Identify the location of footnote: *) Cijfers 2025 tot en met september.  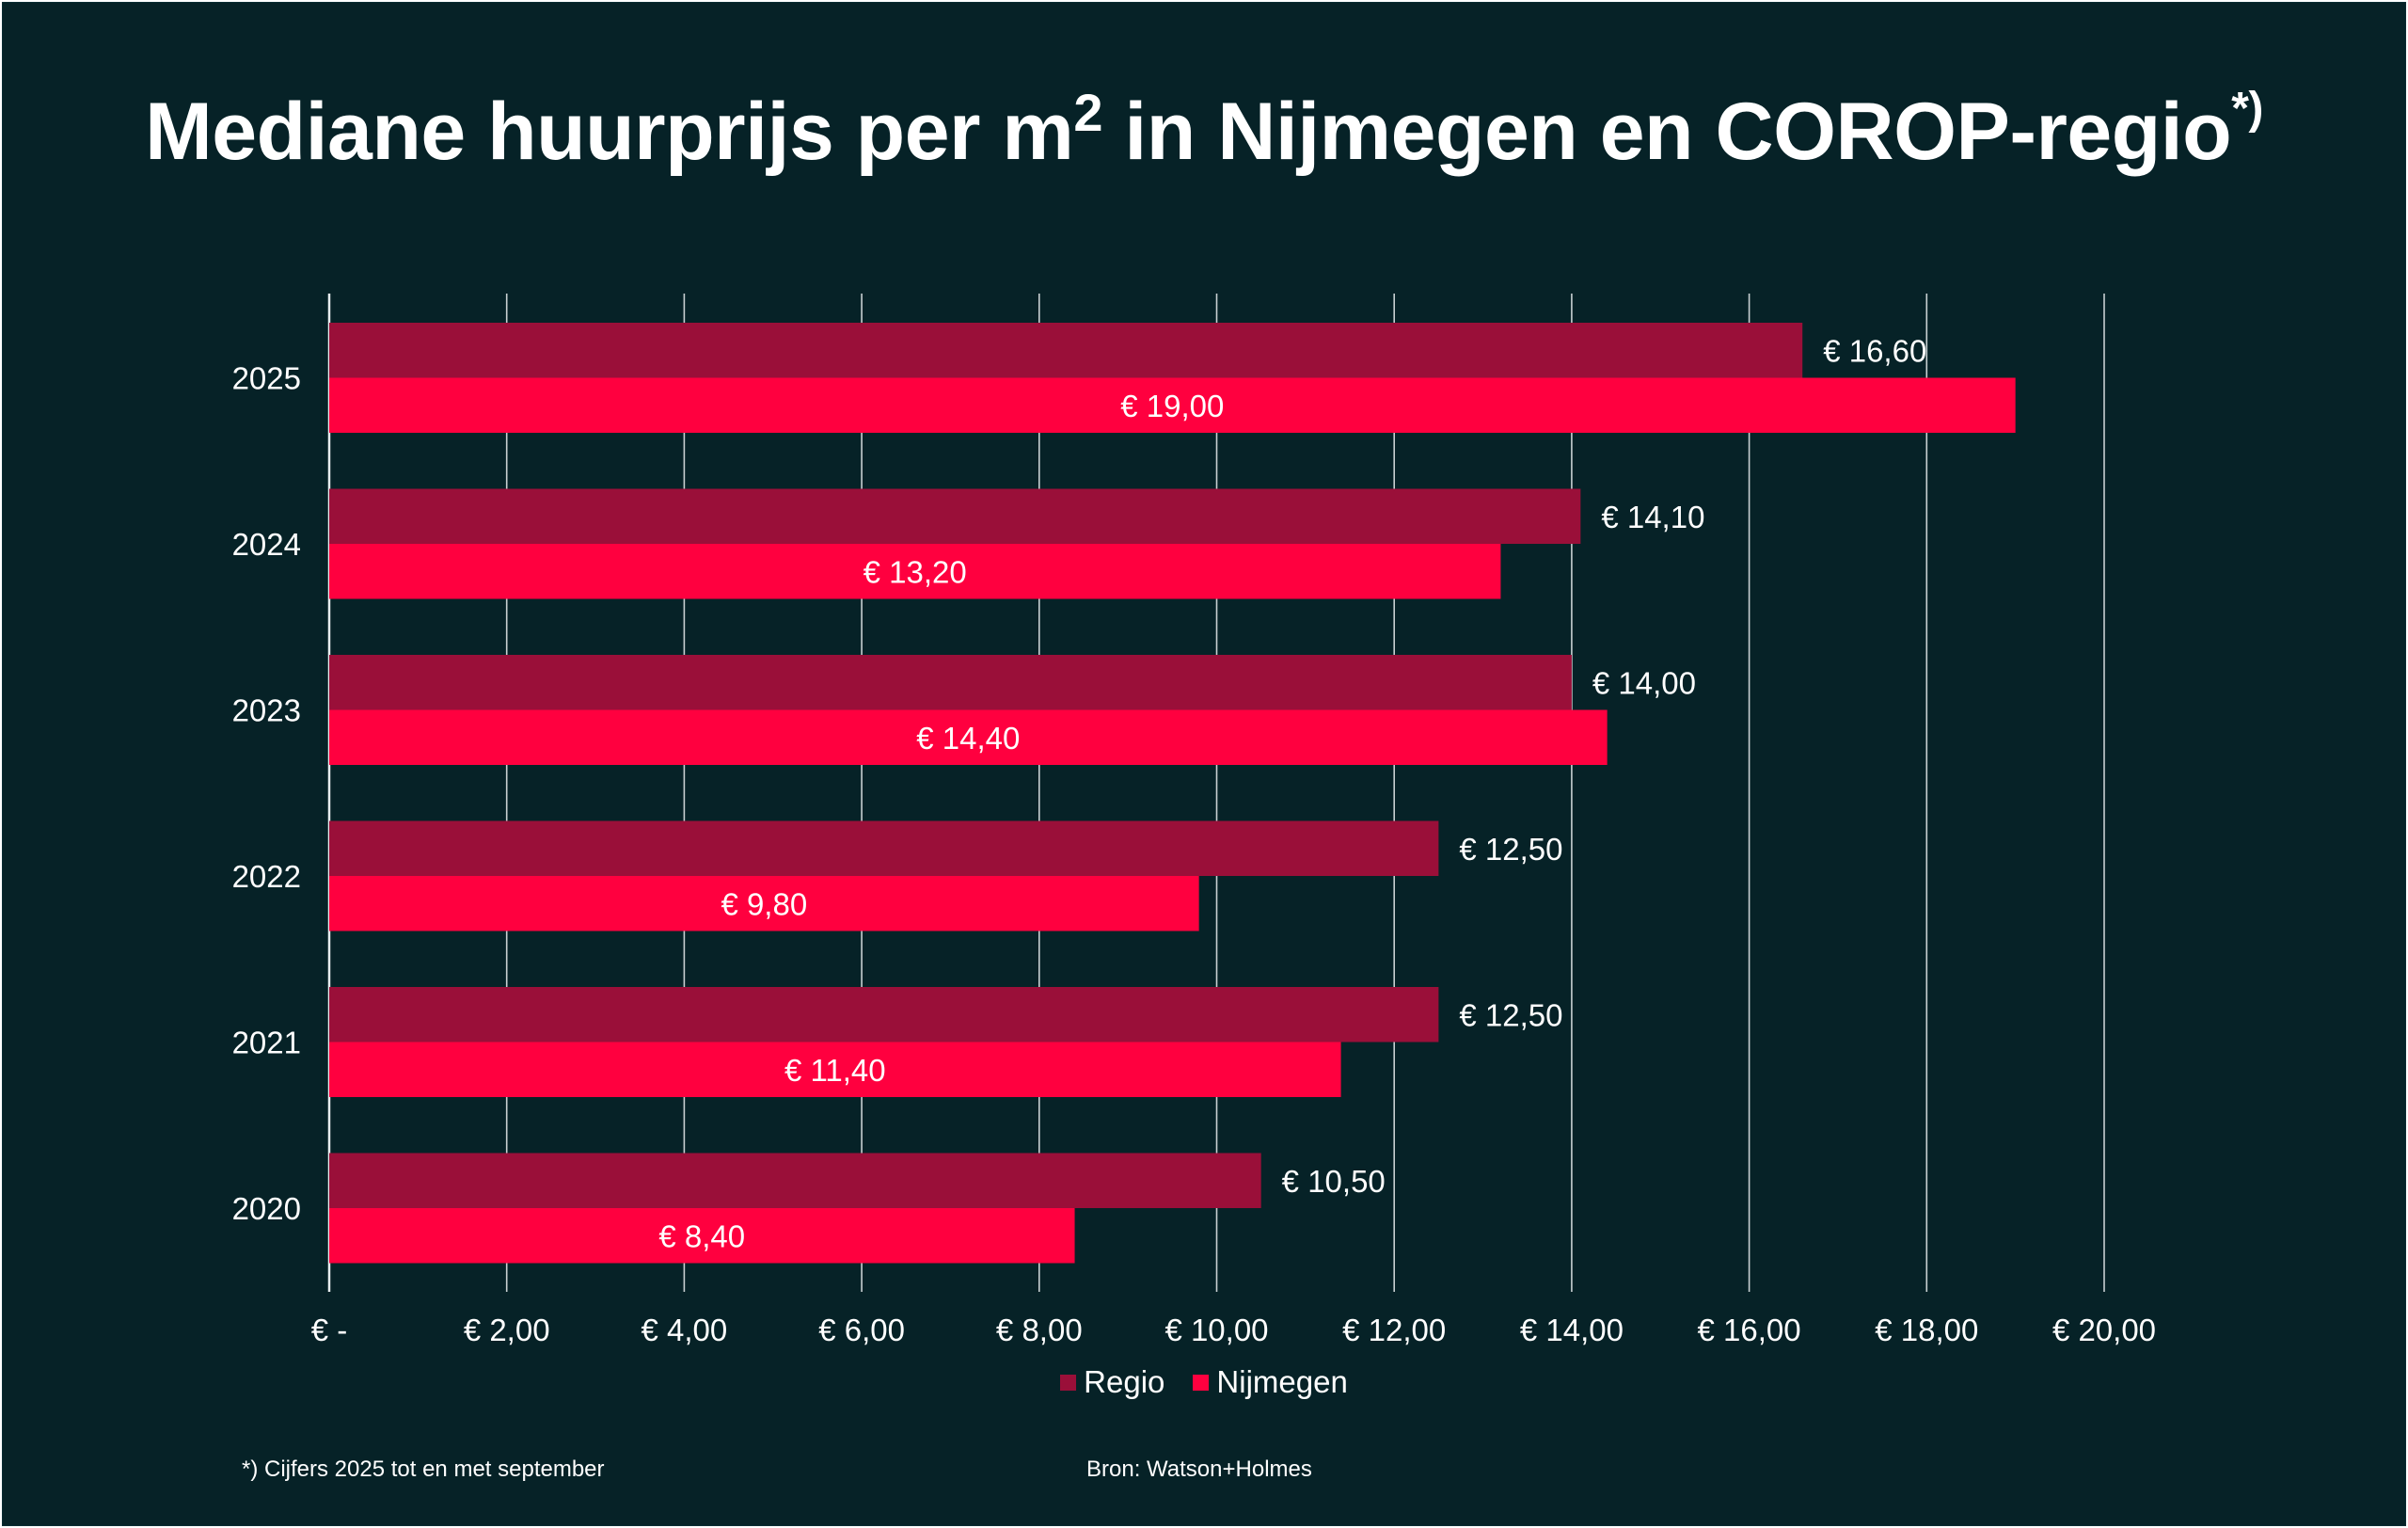
(424, 1469).